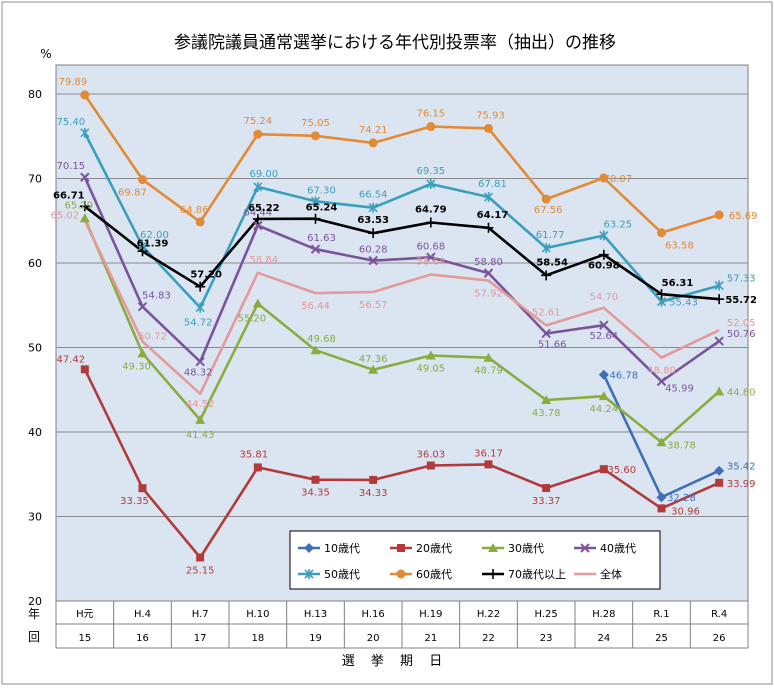 The width and height of the screenshot is (774, 690). I want to click on legend-entry: 20歳代, so click(434, 548).